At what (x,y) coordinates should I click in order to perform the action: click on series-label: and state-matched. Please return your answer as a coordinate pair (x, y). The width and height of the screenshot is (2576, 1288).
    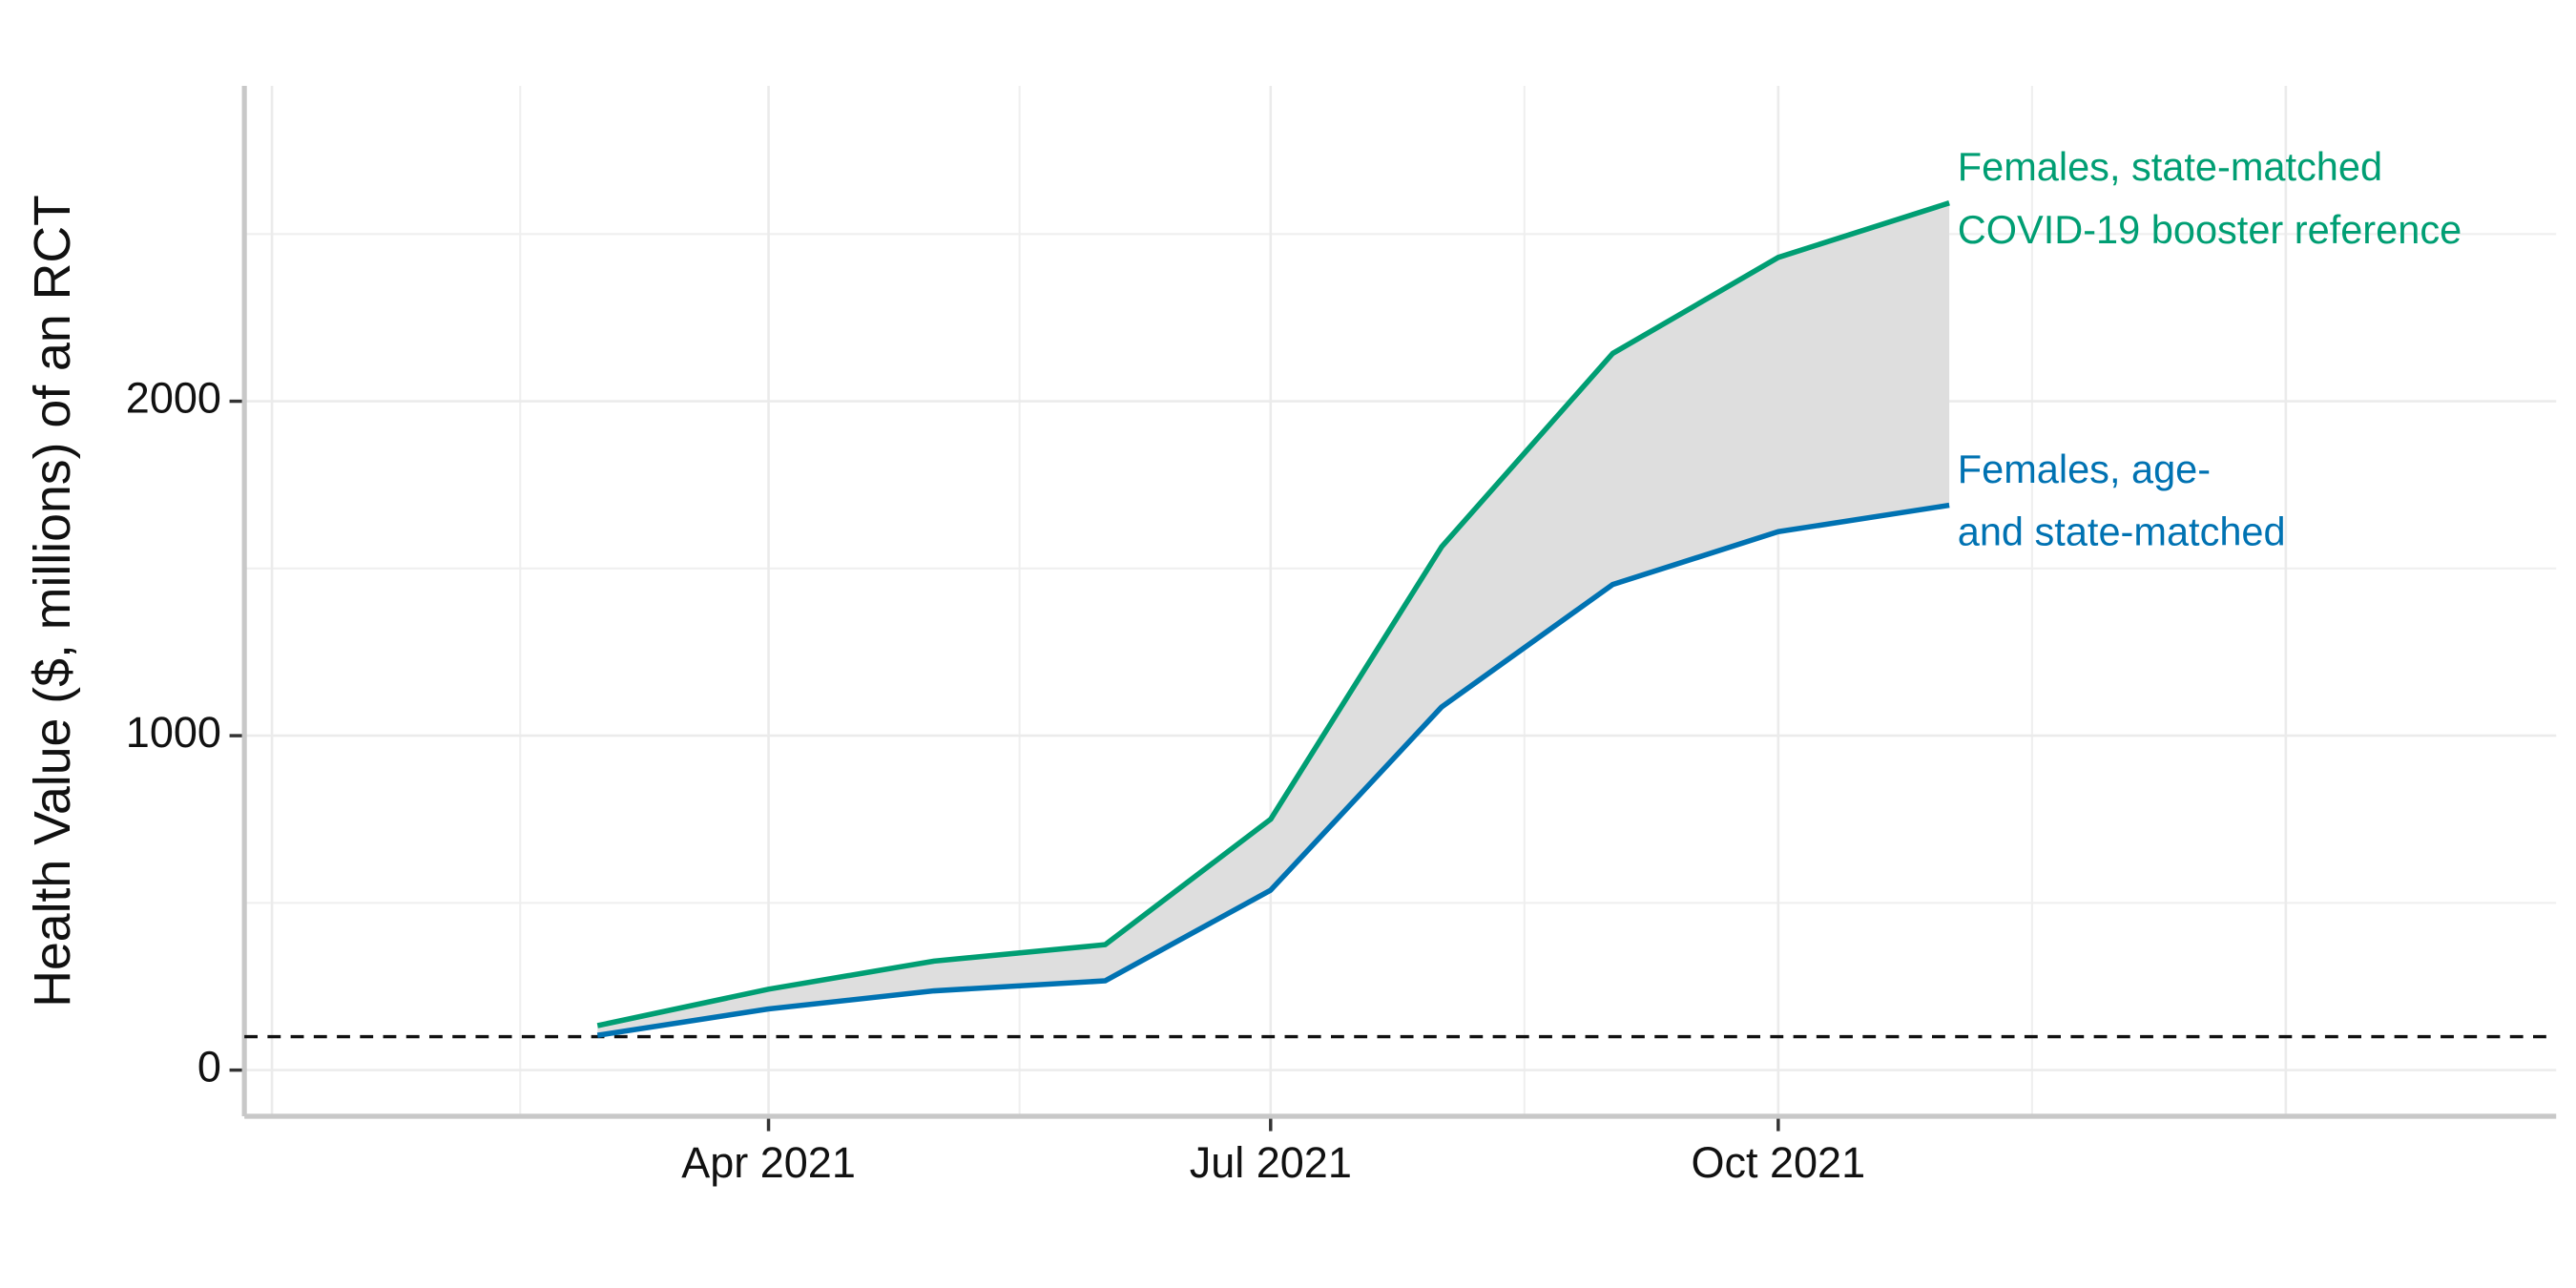
    Looking at the image, I should click on (2122, 531).